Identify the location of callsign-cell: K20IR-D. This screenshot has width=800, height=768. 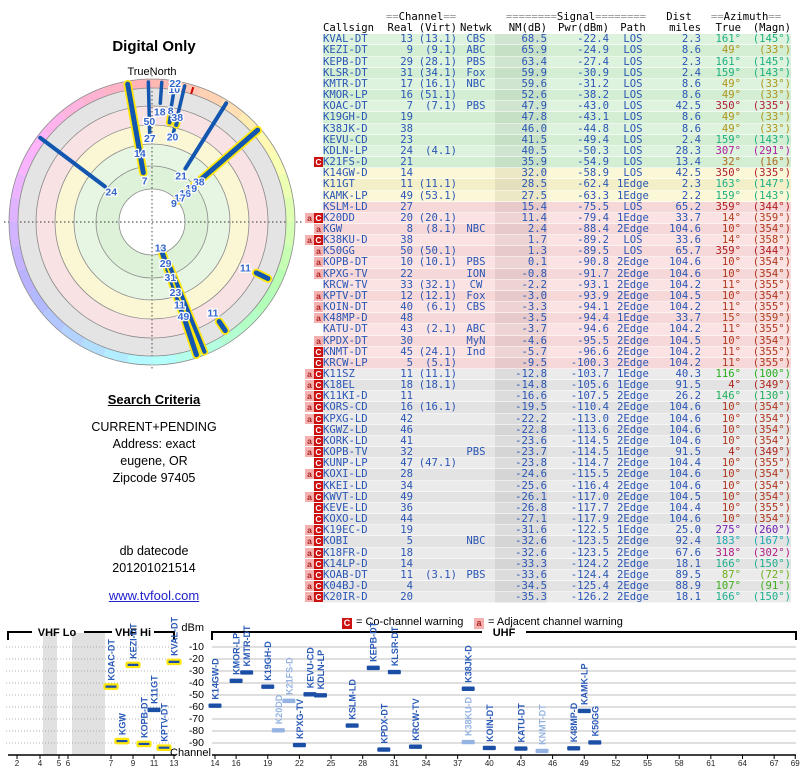
(354, 597).